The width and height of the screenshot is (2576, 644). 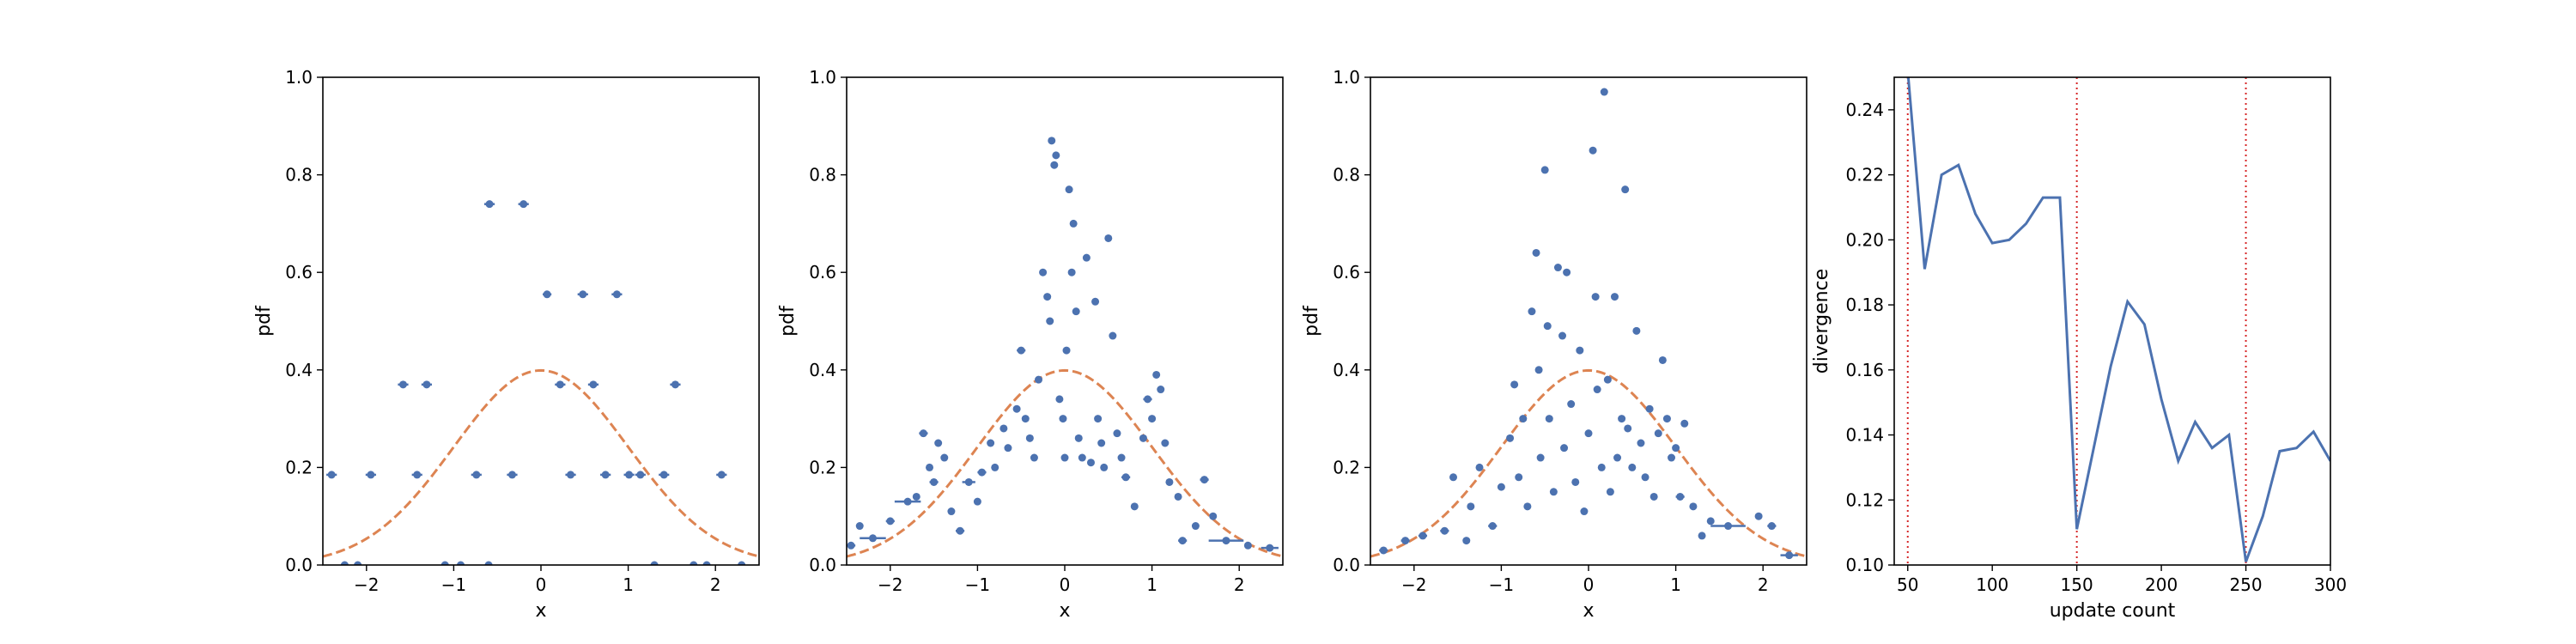 What do you see at coordinates (1312, 321) in the screenshot?
I see `y-axis-label: pdf` at bounding box center [1312, 321].